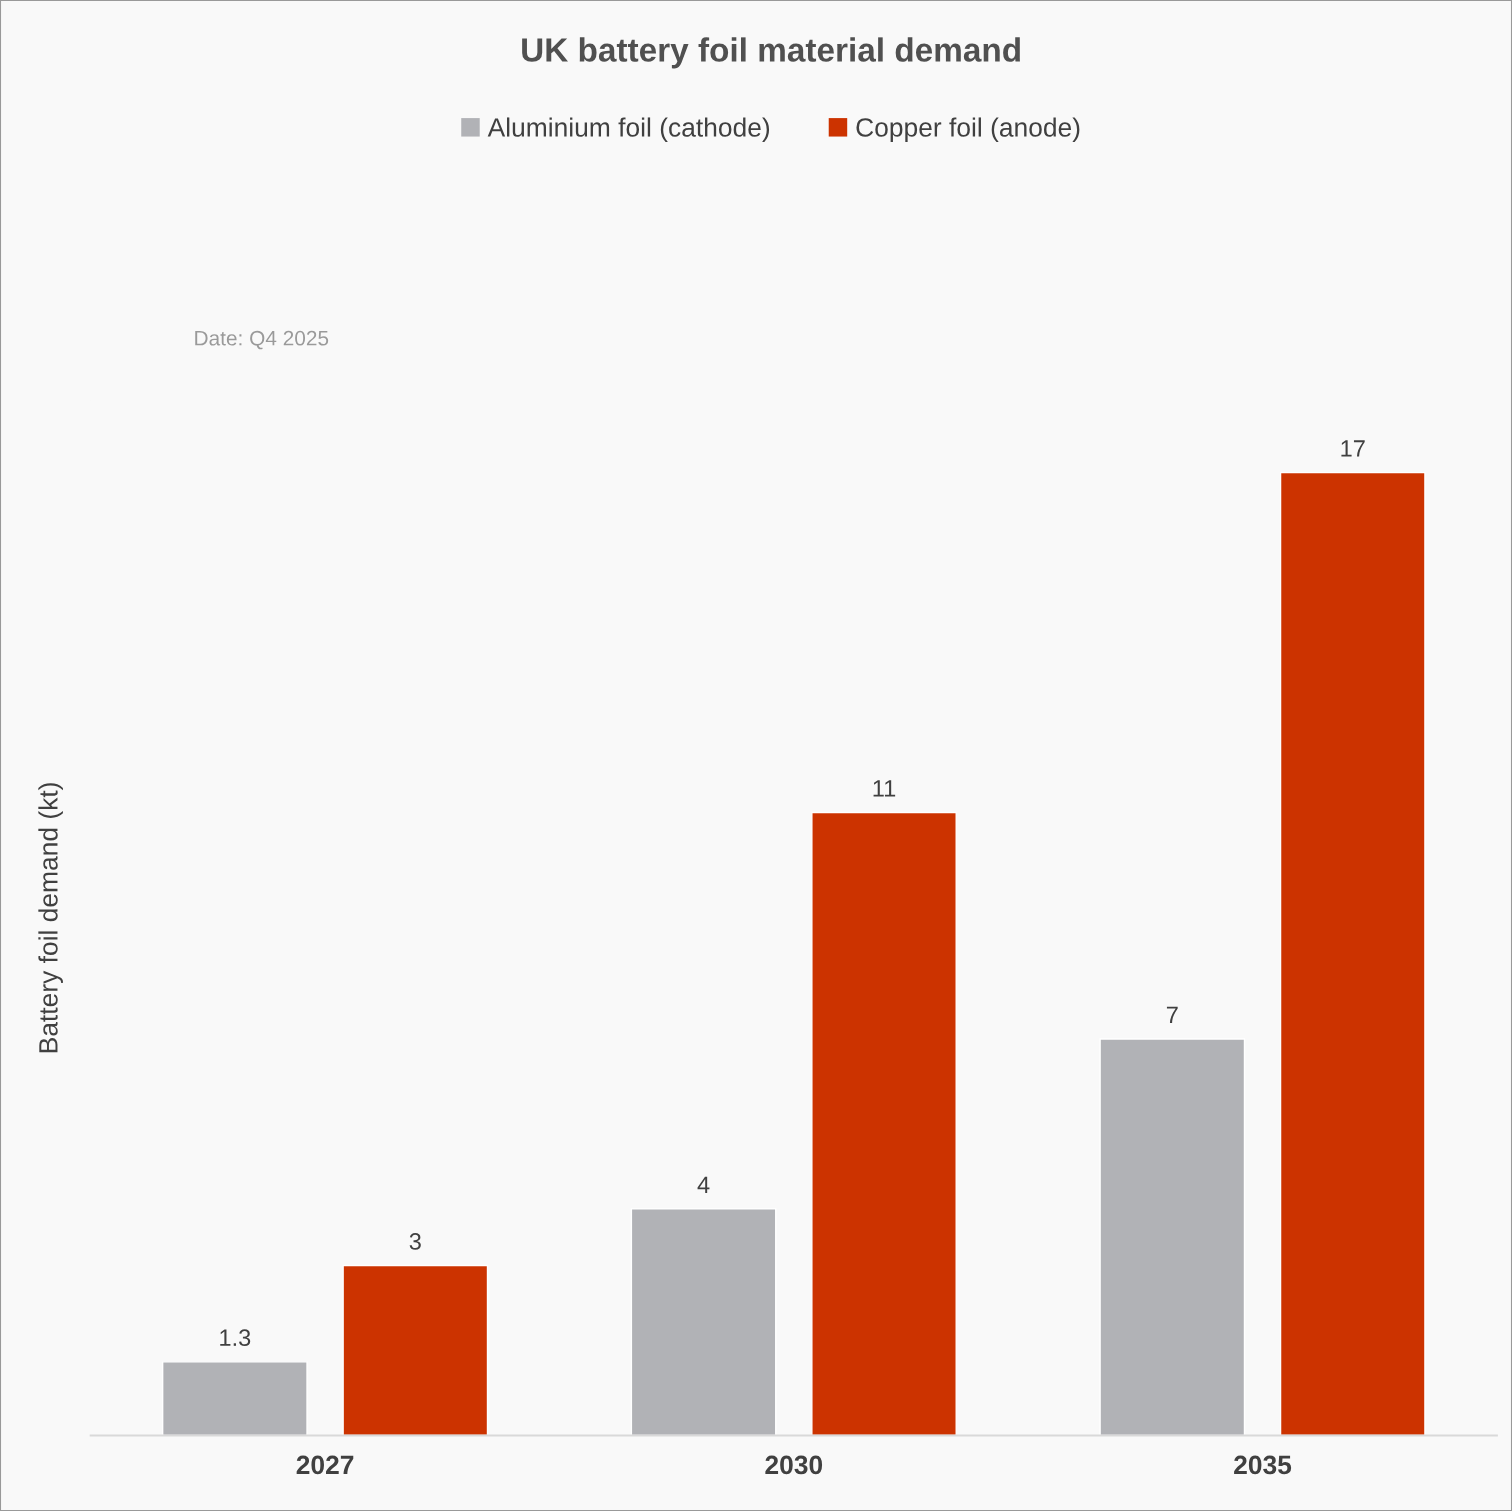 Image resolution: width=1512 pixels, height=1511 pixels. What do you see at coordinates (968, 130) in the screenshot?
I see `legend-label: Copper foil (anode)` at bounding box center [968, 130].